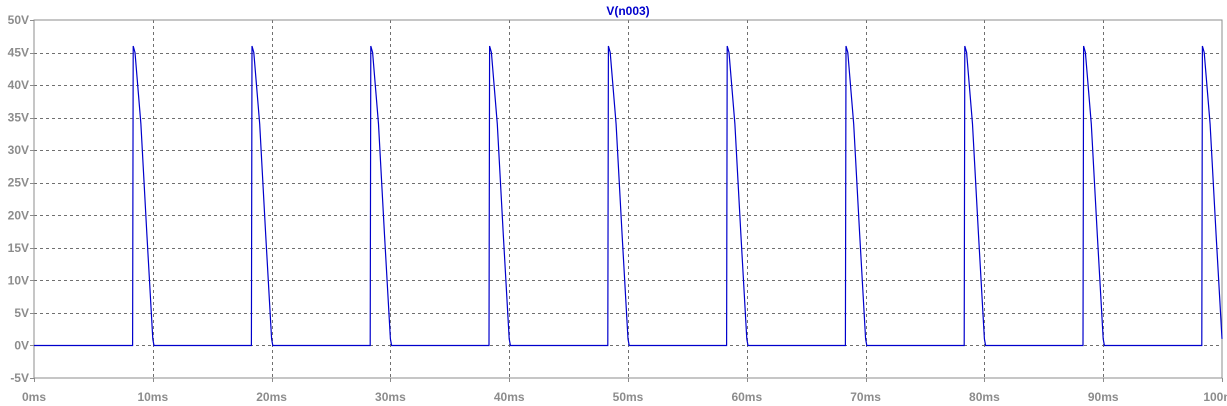 The width and height of the screenshot is (1227, 406). What do you see at coordinates (18, 53) in the screenshot?
I see `y-tick-label: 45V` at bounding box center [18, 53].